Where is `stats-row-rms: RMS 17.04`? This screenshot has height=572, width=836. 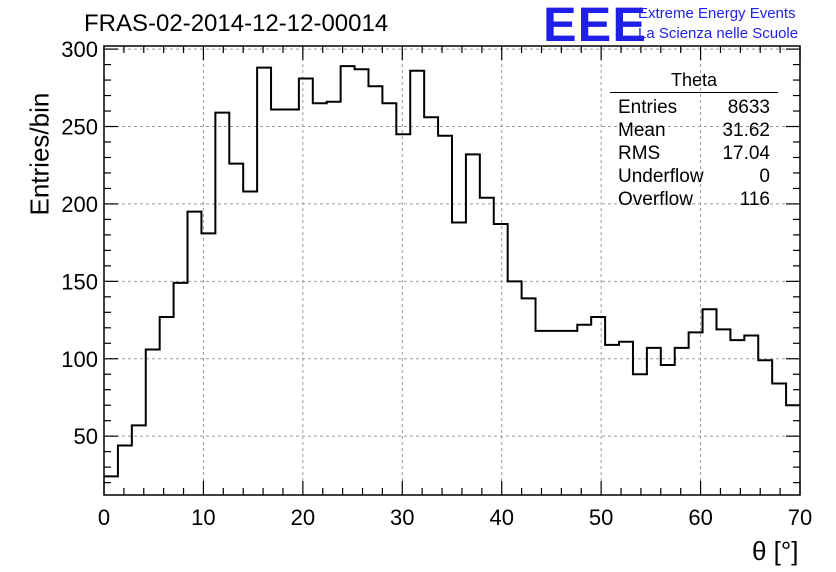
stats-row-rms: RMS 17.04 is located at coordinates (694, 153).